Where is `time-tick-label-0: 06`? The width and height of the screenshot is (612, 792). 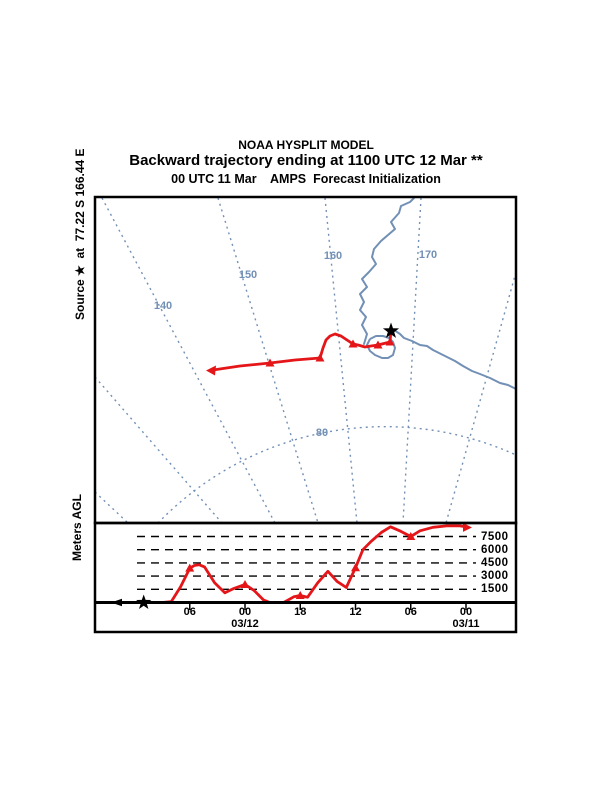 time-tick-label-0: 06 is located at coordinates (189, 612).